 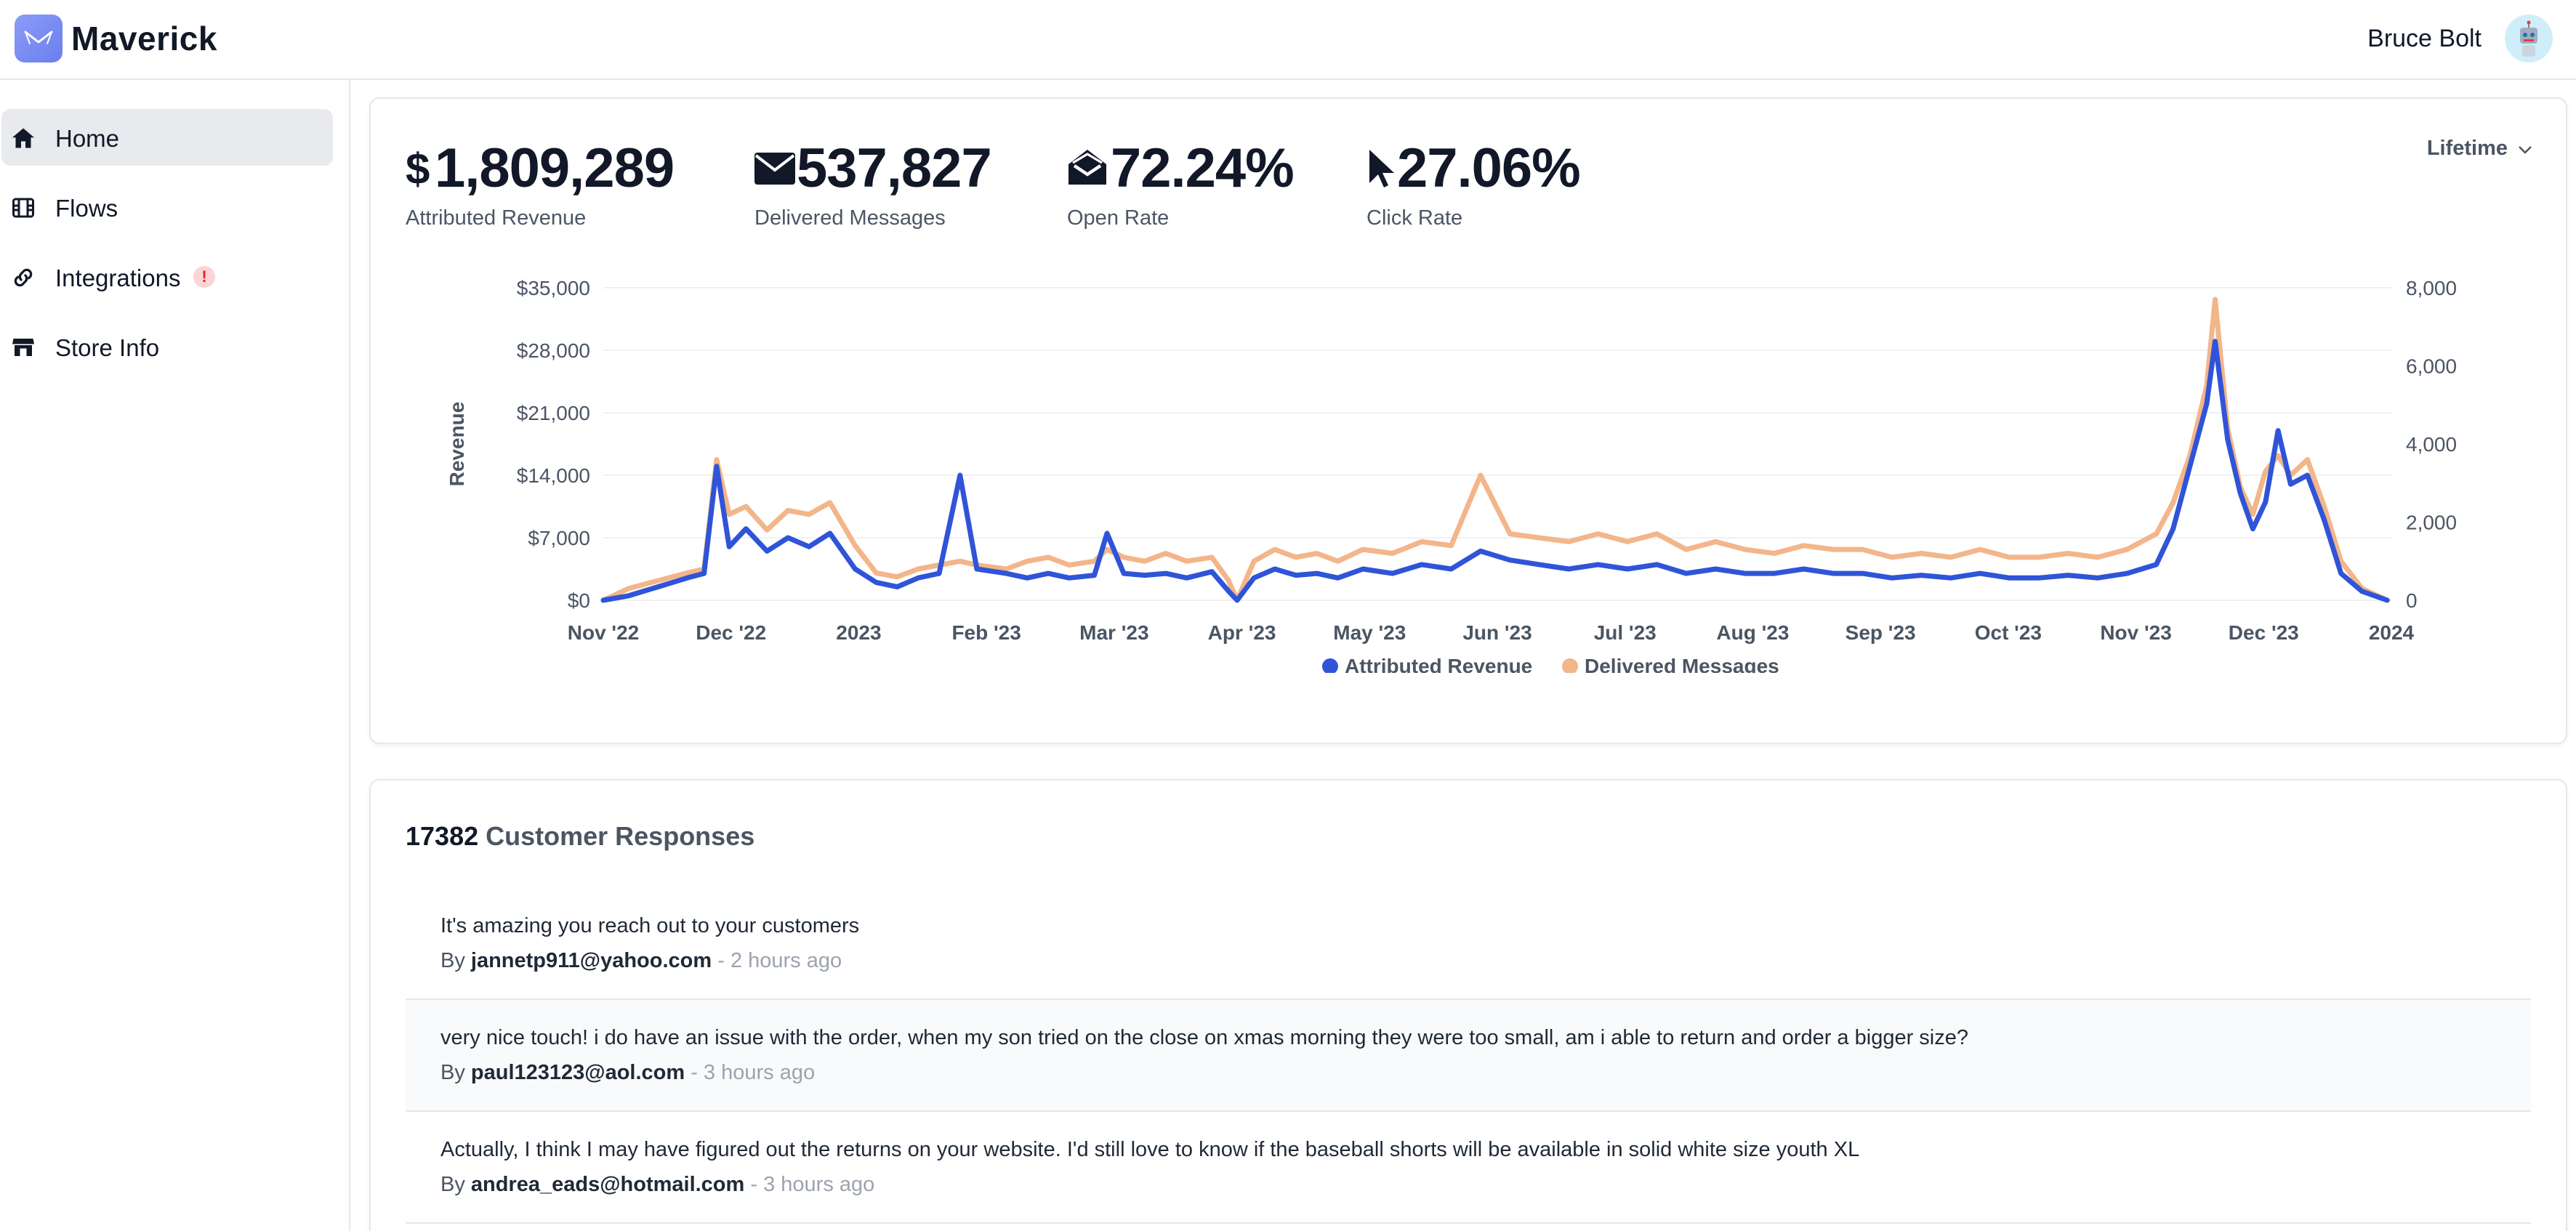 I want to click on robot-avatar-icon, so click(x=2528, y=38).